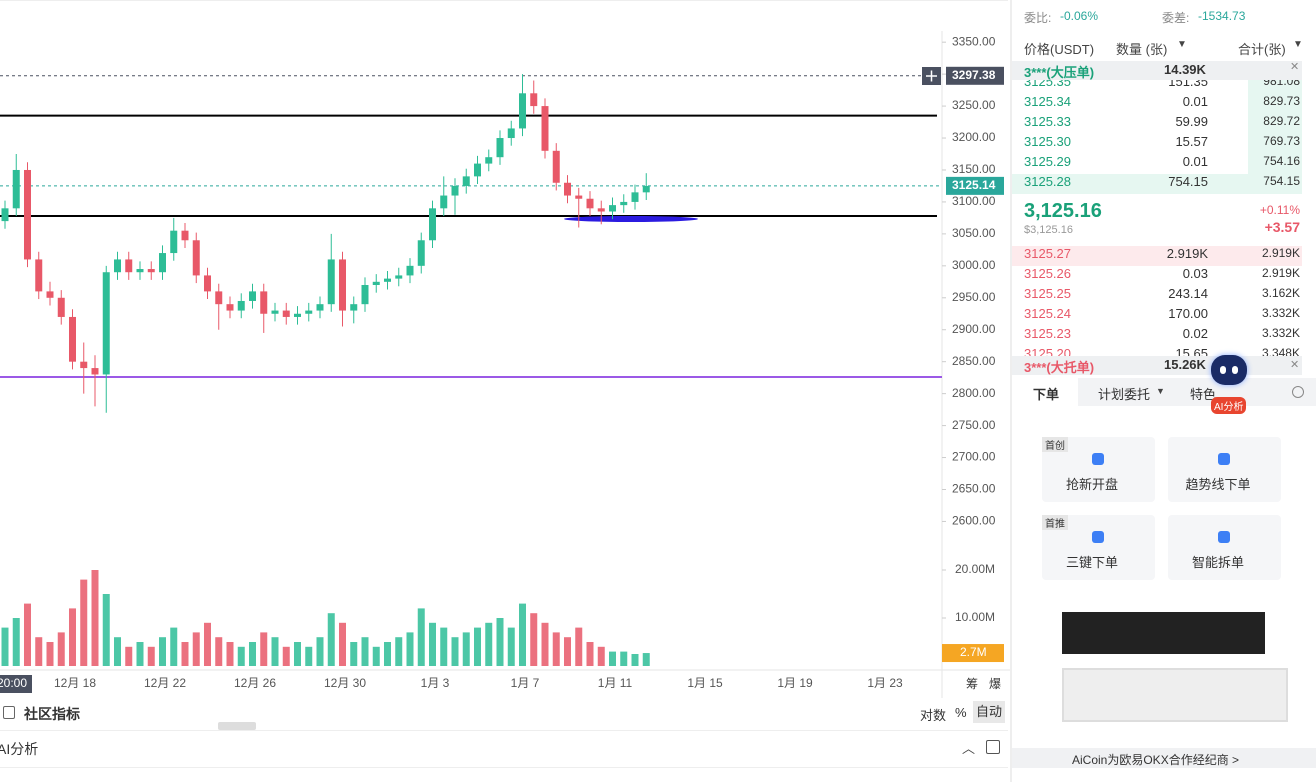  Describe the element at coordinates (1262, 49) in the screenshot. I see `column-header: 合计(张)` at that location.